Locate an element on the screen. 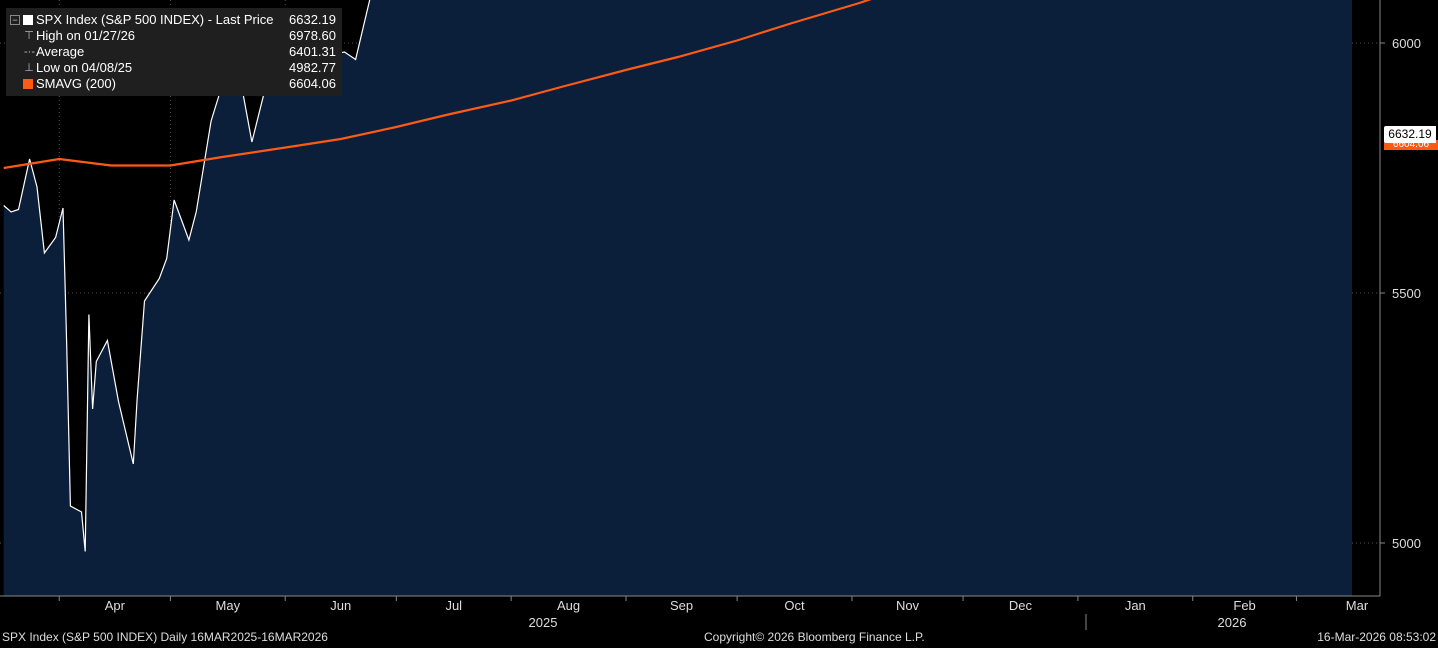  legend-swatch-price is located at coordinates (28, 20).